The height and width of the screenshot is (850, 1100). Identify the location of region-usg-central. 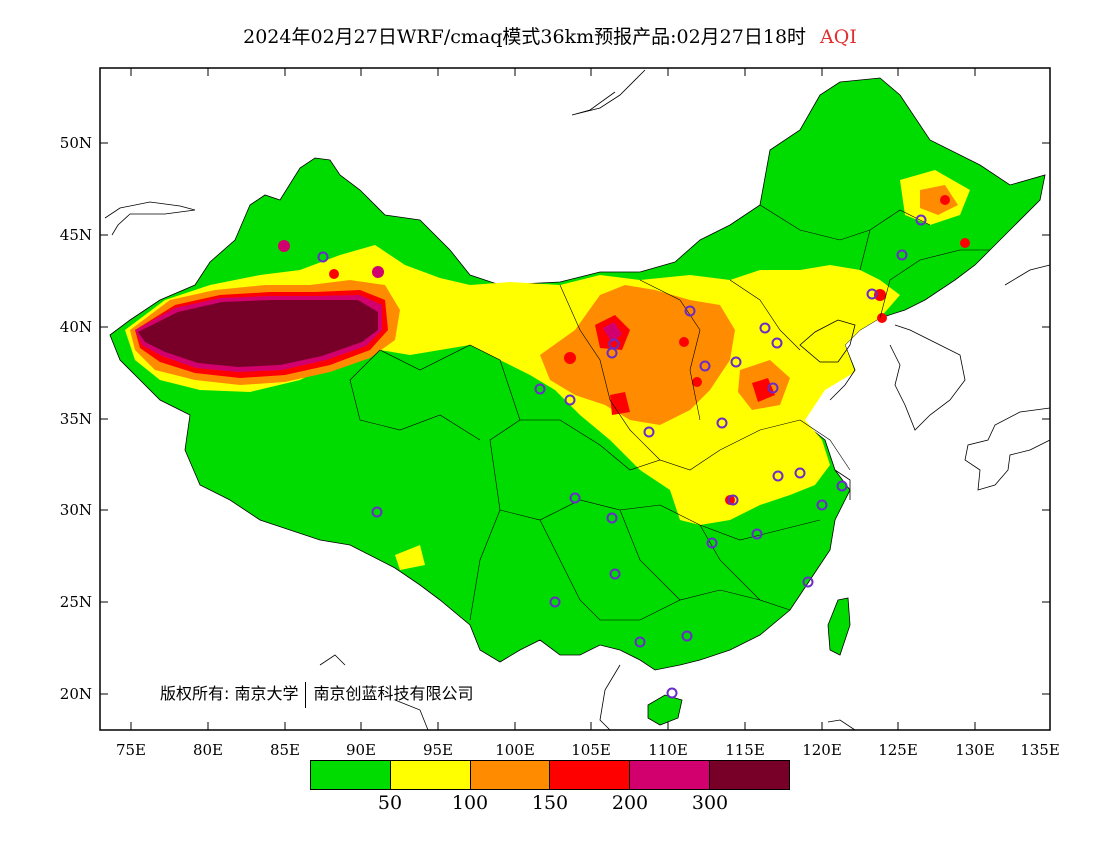
(637, 355).